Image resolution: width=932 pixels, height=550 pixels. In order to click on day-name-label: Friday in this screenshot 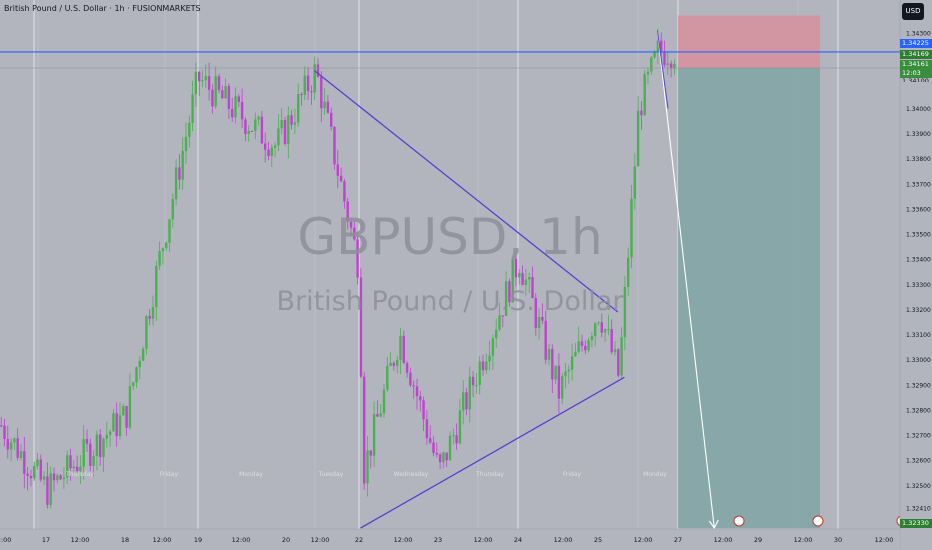, I will do `click(572, 474)`.